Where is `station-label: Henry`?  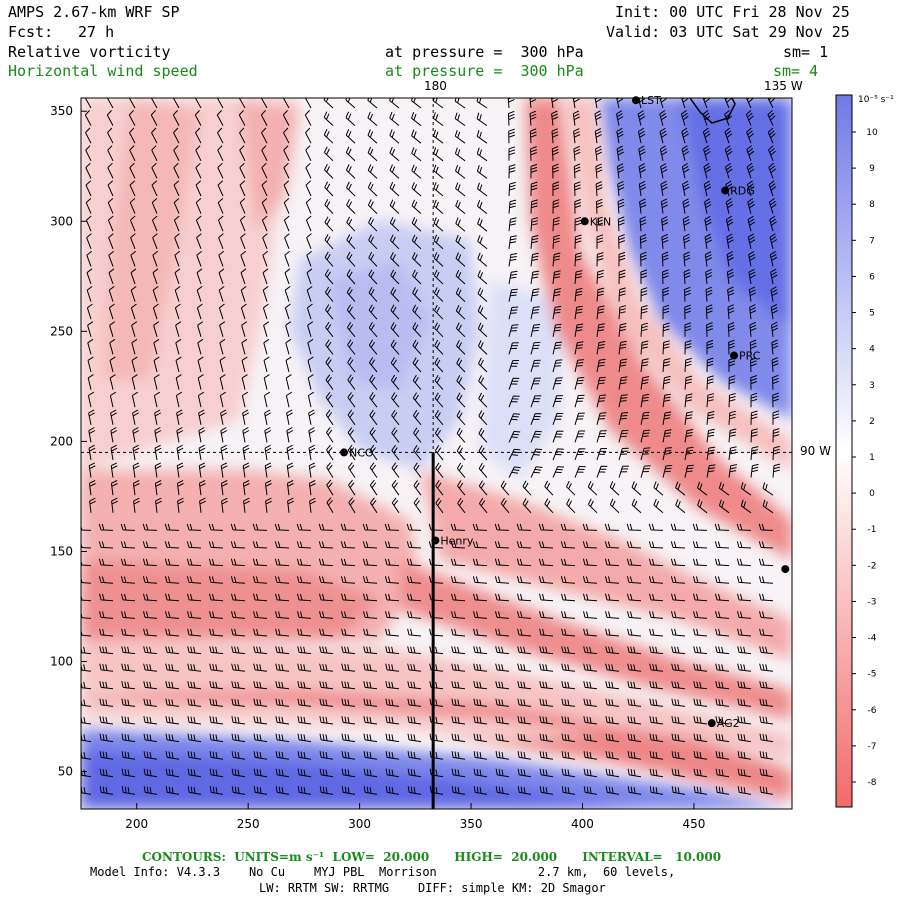 station-label: Henry is located at coordinates (457, 540).